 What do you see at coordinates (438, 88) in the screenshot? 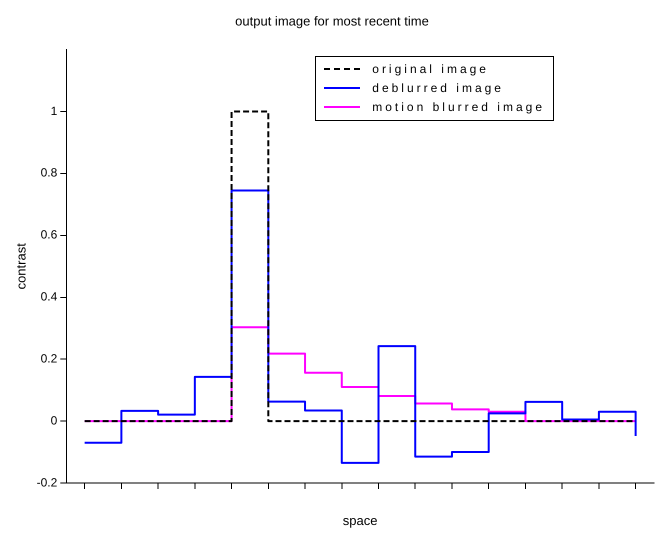
I see `legend-label: deblurred image` at bounding box center [438, 88].